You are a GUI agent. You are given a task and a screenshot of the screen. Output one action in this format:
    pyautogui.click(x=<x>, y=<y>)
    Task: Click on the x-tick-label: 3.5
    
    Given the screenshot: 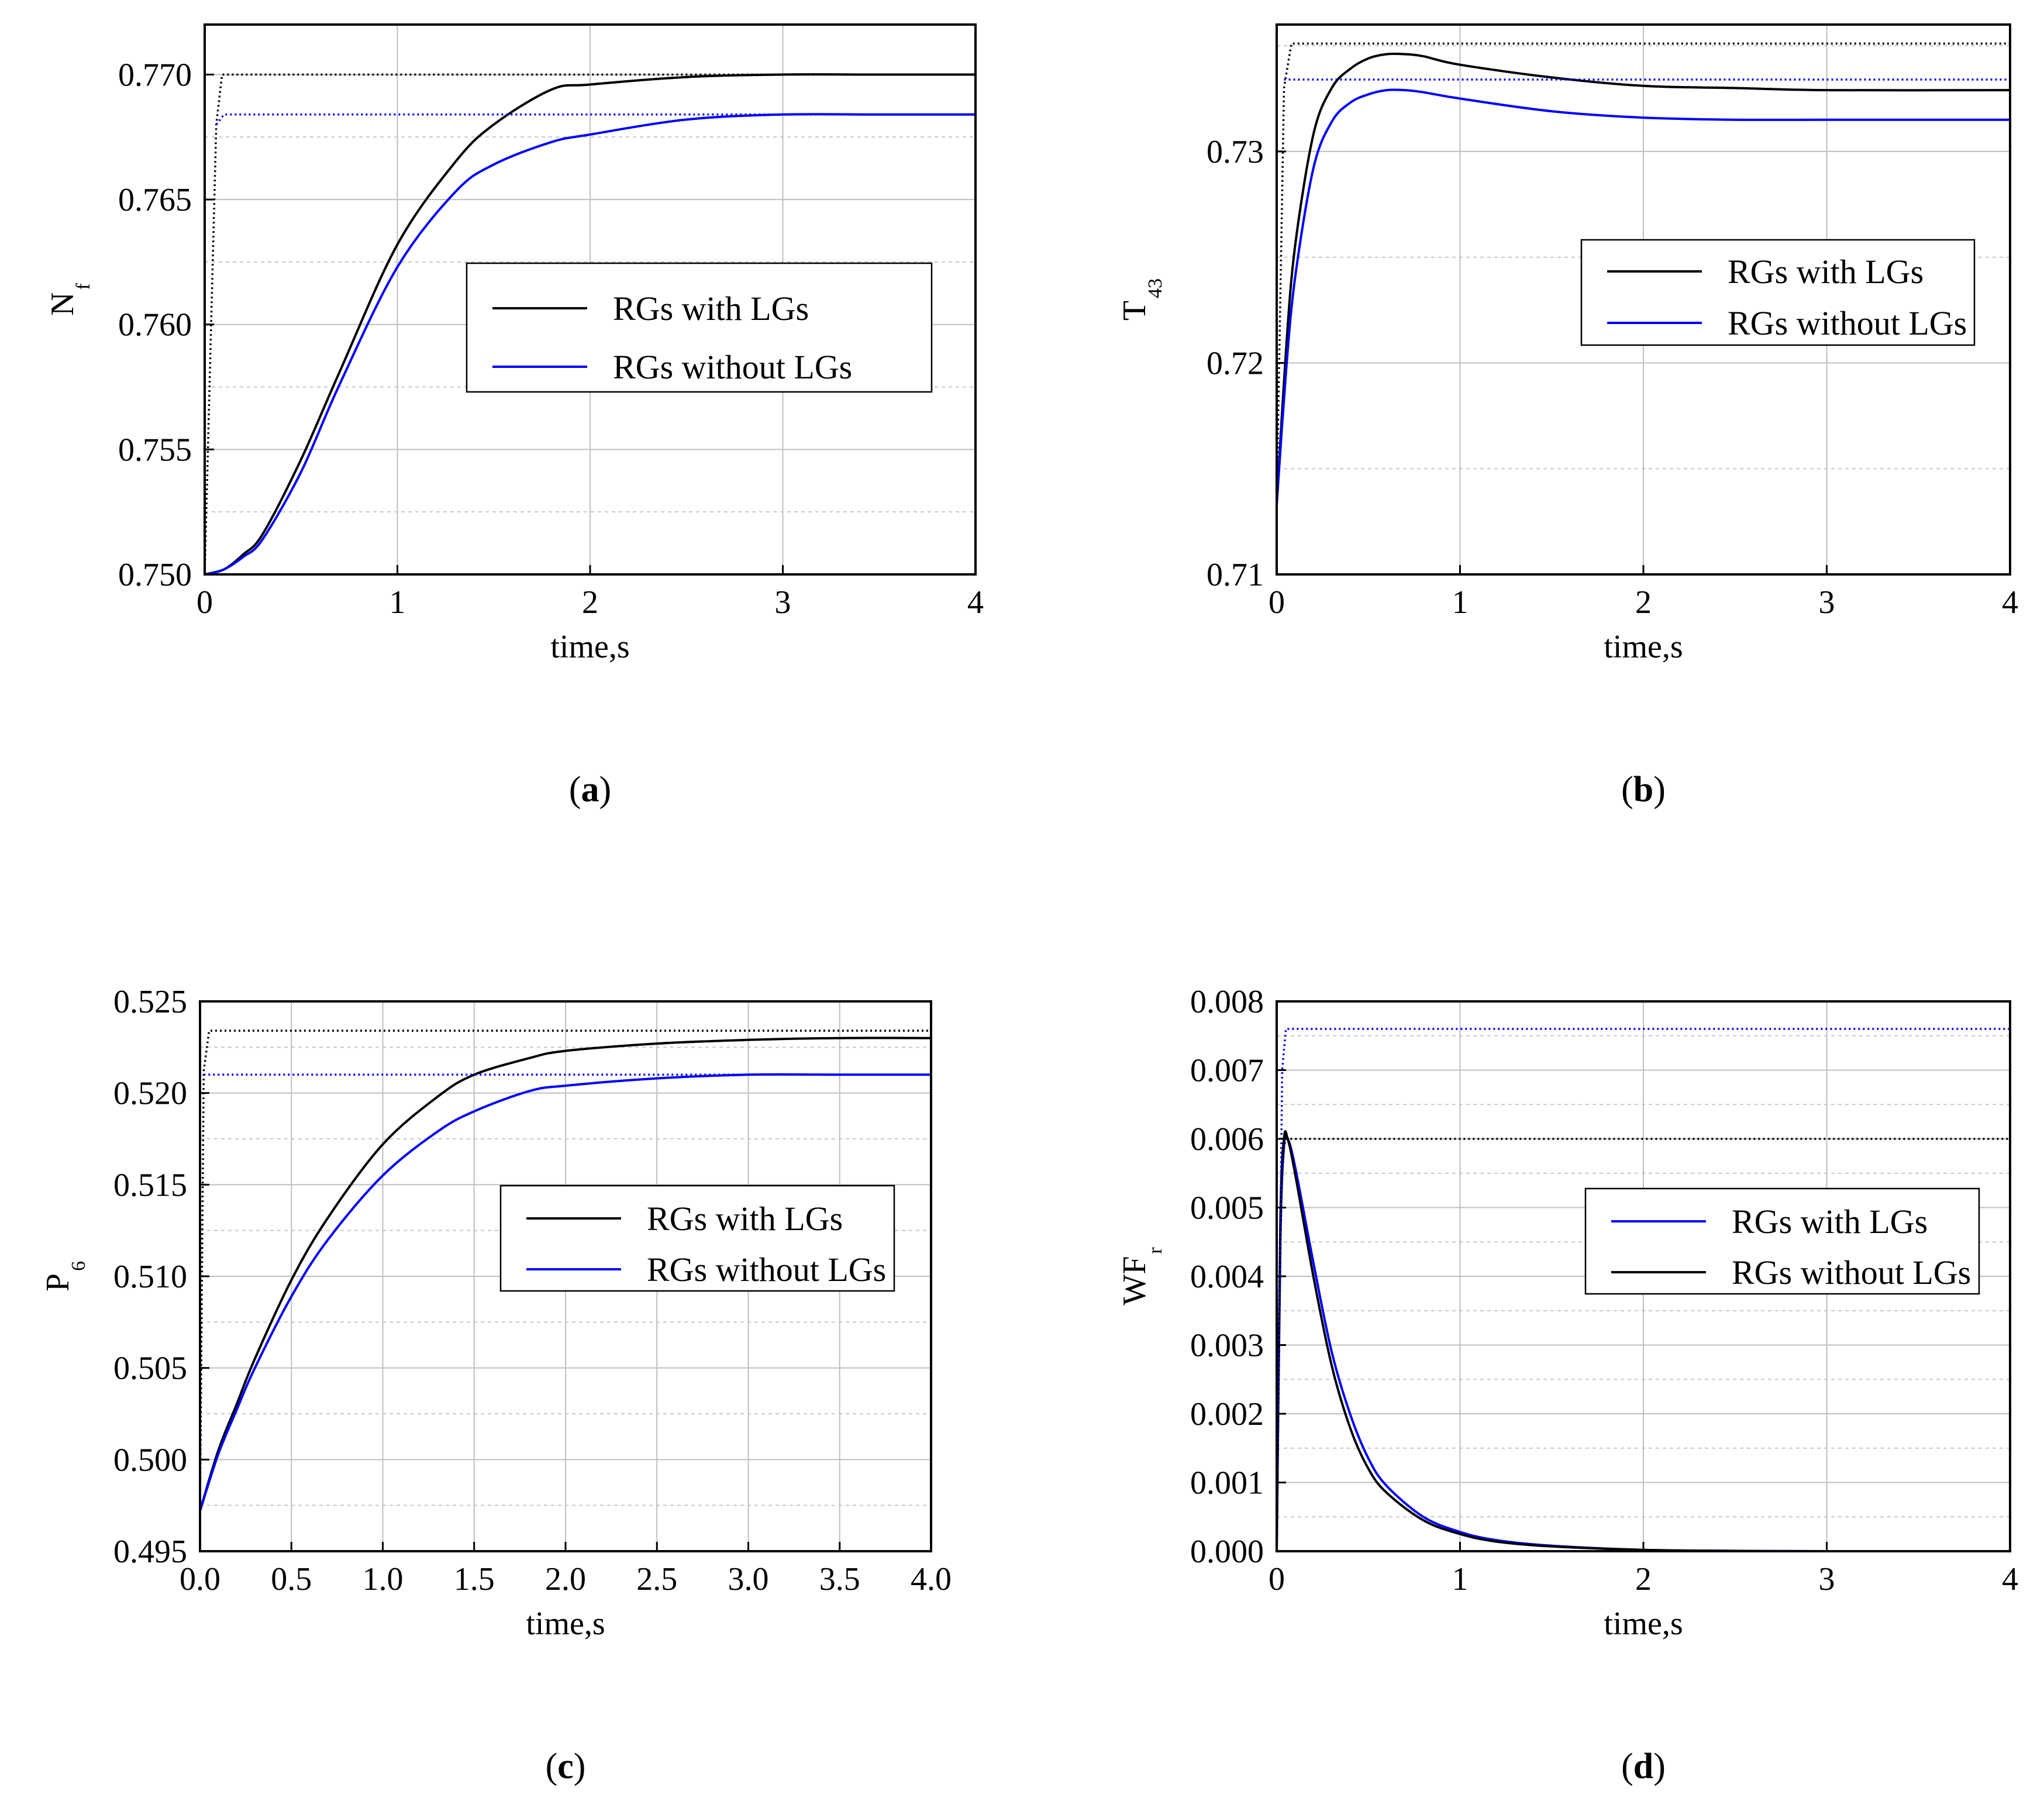 What is the action you would take?
    pyautogui.click(x=840, y=1579)
    